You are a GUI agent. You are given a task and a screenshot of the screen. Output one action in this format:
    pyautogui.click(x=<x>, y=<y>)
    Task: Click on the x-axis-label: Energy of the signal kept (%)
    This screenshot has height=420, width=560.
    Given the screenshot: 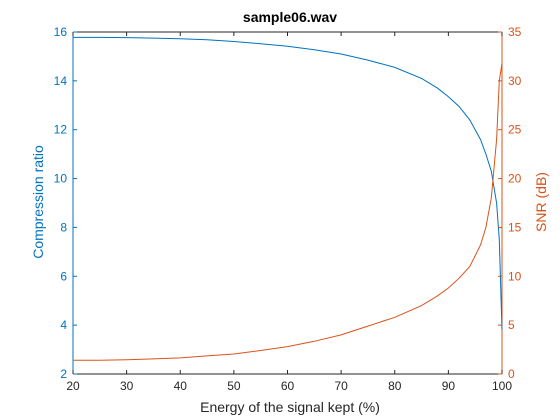 What is the action you would take?
    pyautogui.click(x=290, y=407)
    